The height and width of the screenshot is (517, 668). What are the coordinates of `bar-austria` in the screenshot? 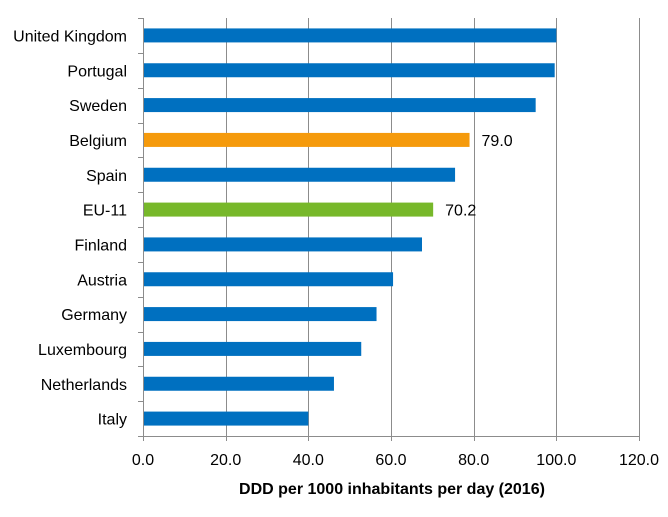 It's located at (269, 279).